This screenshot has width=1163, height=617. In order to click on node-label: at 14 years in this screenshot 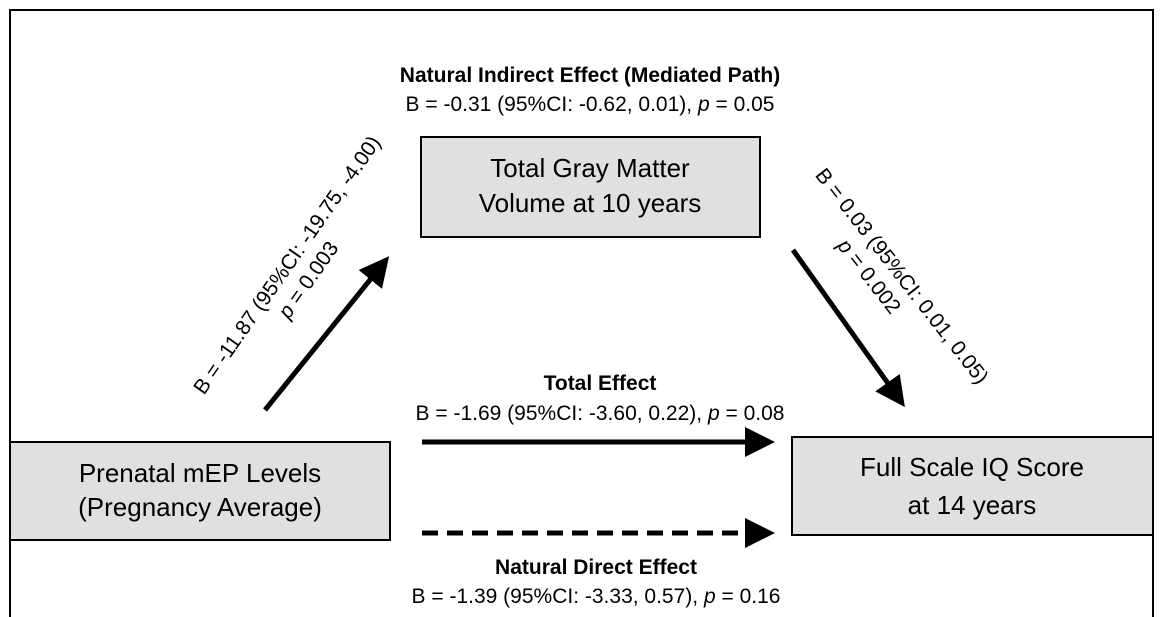, I will do `click(972, 505)`.